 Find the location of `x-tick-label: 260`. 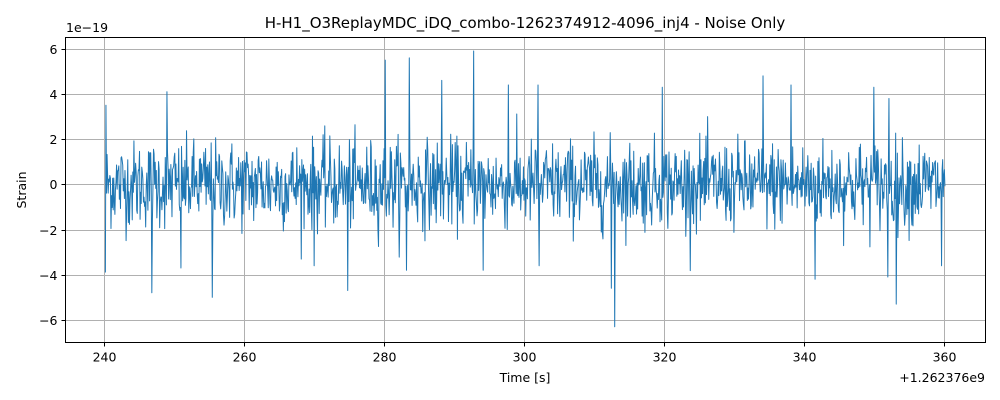

x-tick-label: 260 is located at coordinates (245, 357).